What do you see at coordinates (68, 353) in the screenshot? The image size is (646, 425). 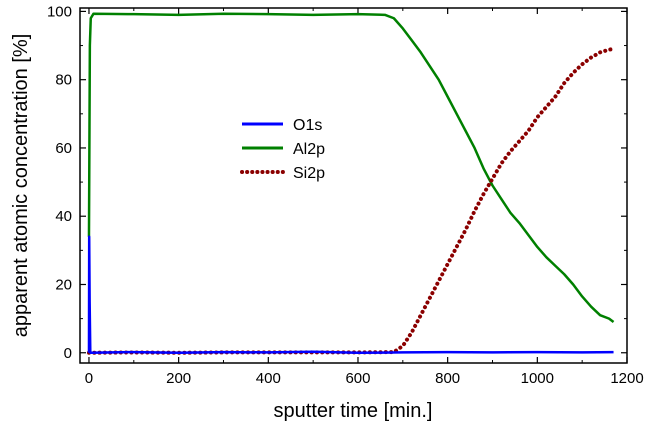 I see `y-tick-label: 0` at bounding box center [68, 353].